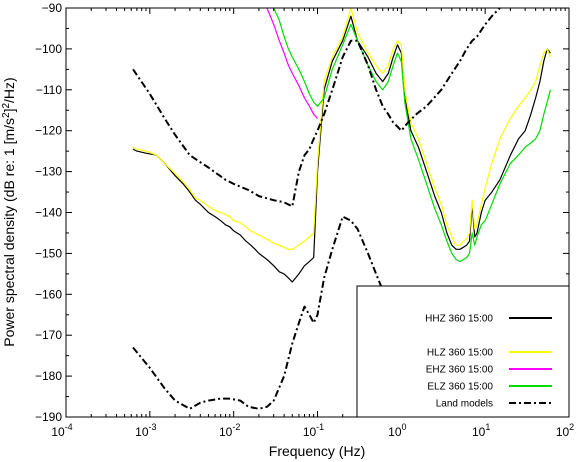  Describe the element at coordinates (48, 131) in the screenshot. I see `y-tick-label: −120` at that location.